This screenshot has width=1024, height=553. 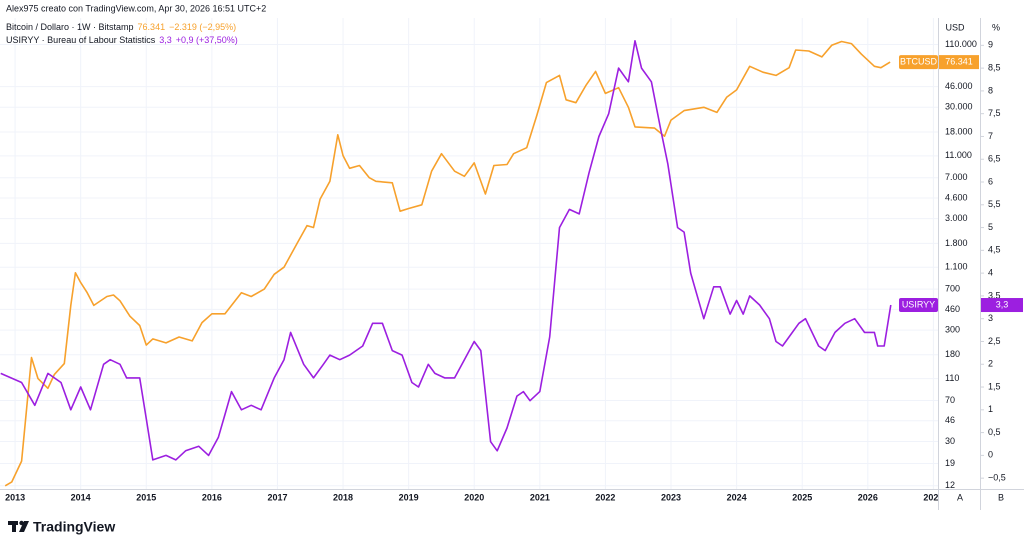 I want to click on y-tick-label: 19, so click(x=950, y=463).